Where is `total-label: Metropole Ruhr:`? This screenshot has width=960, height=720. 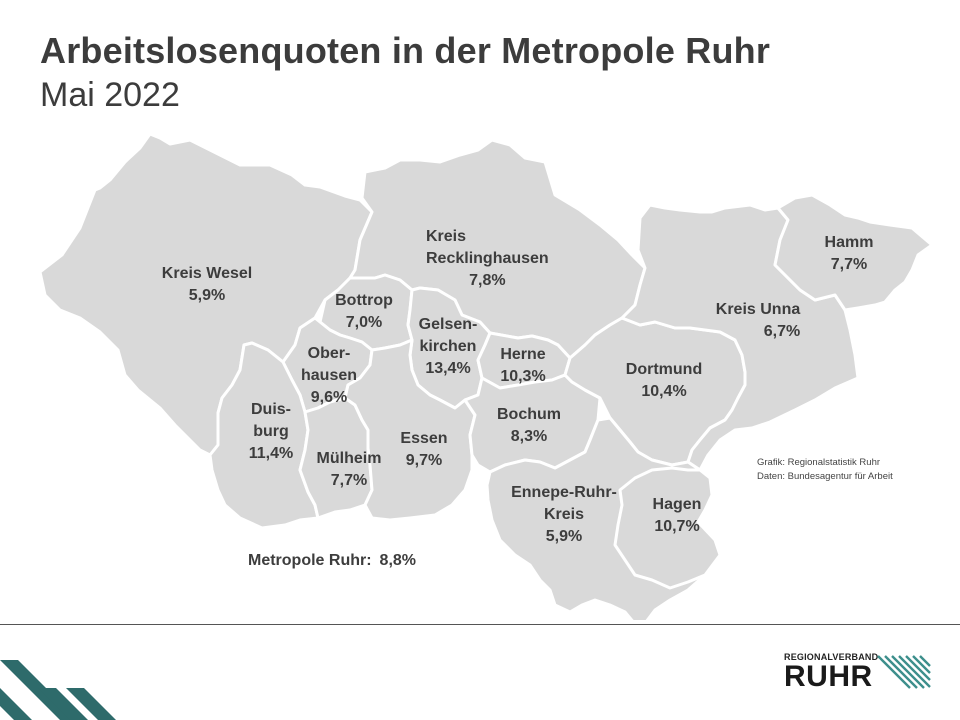 total-label: Metropole Ruhr: is located at coordinates (310, 560).